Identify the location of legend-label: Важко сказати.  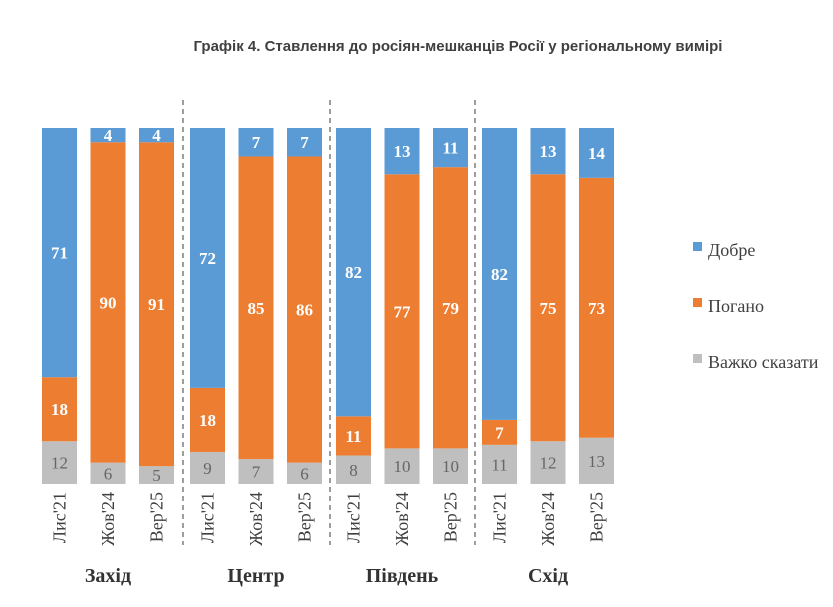
(763, 362).